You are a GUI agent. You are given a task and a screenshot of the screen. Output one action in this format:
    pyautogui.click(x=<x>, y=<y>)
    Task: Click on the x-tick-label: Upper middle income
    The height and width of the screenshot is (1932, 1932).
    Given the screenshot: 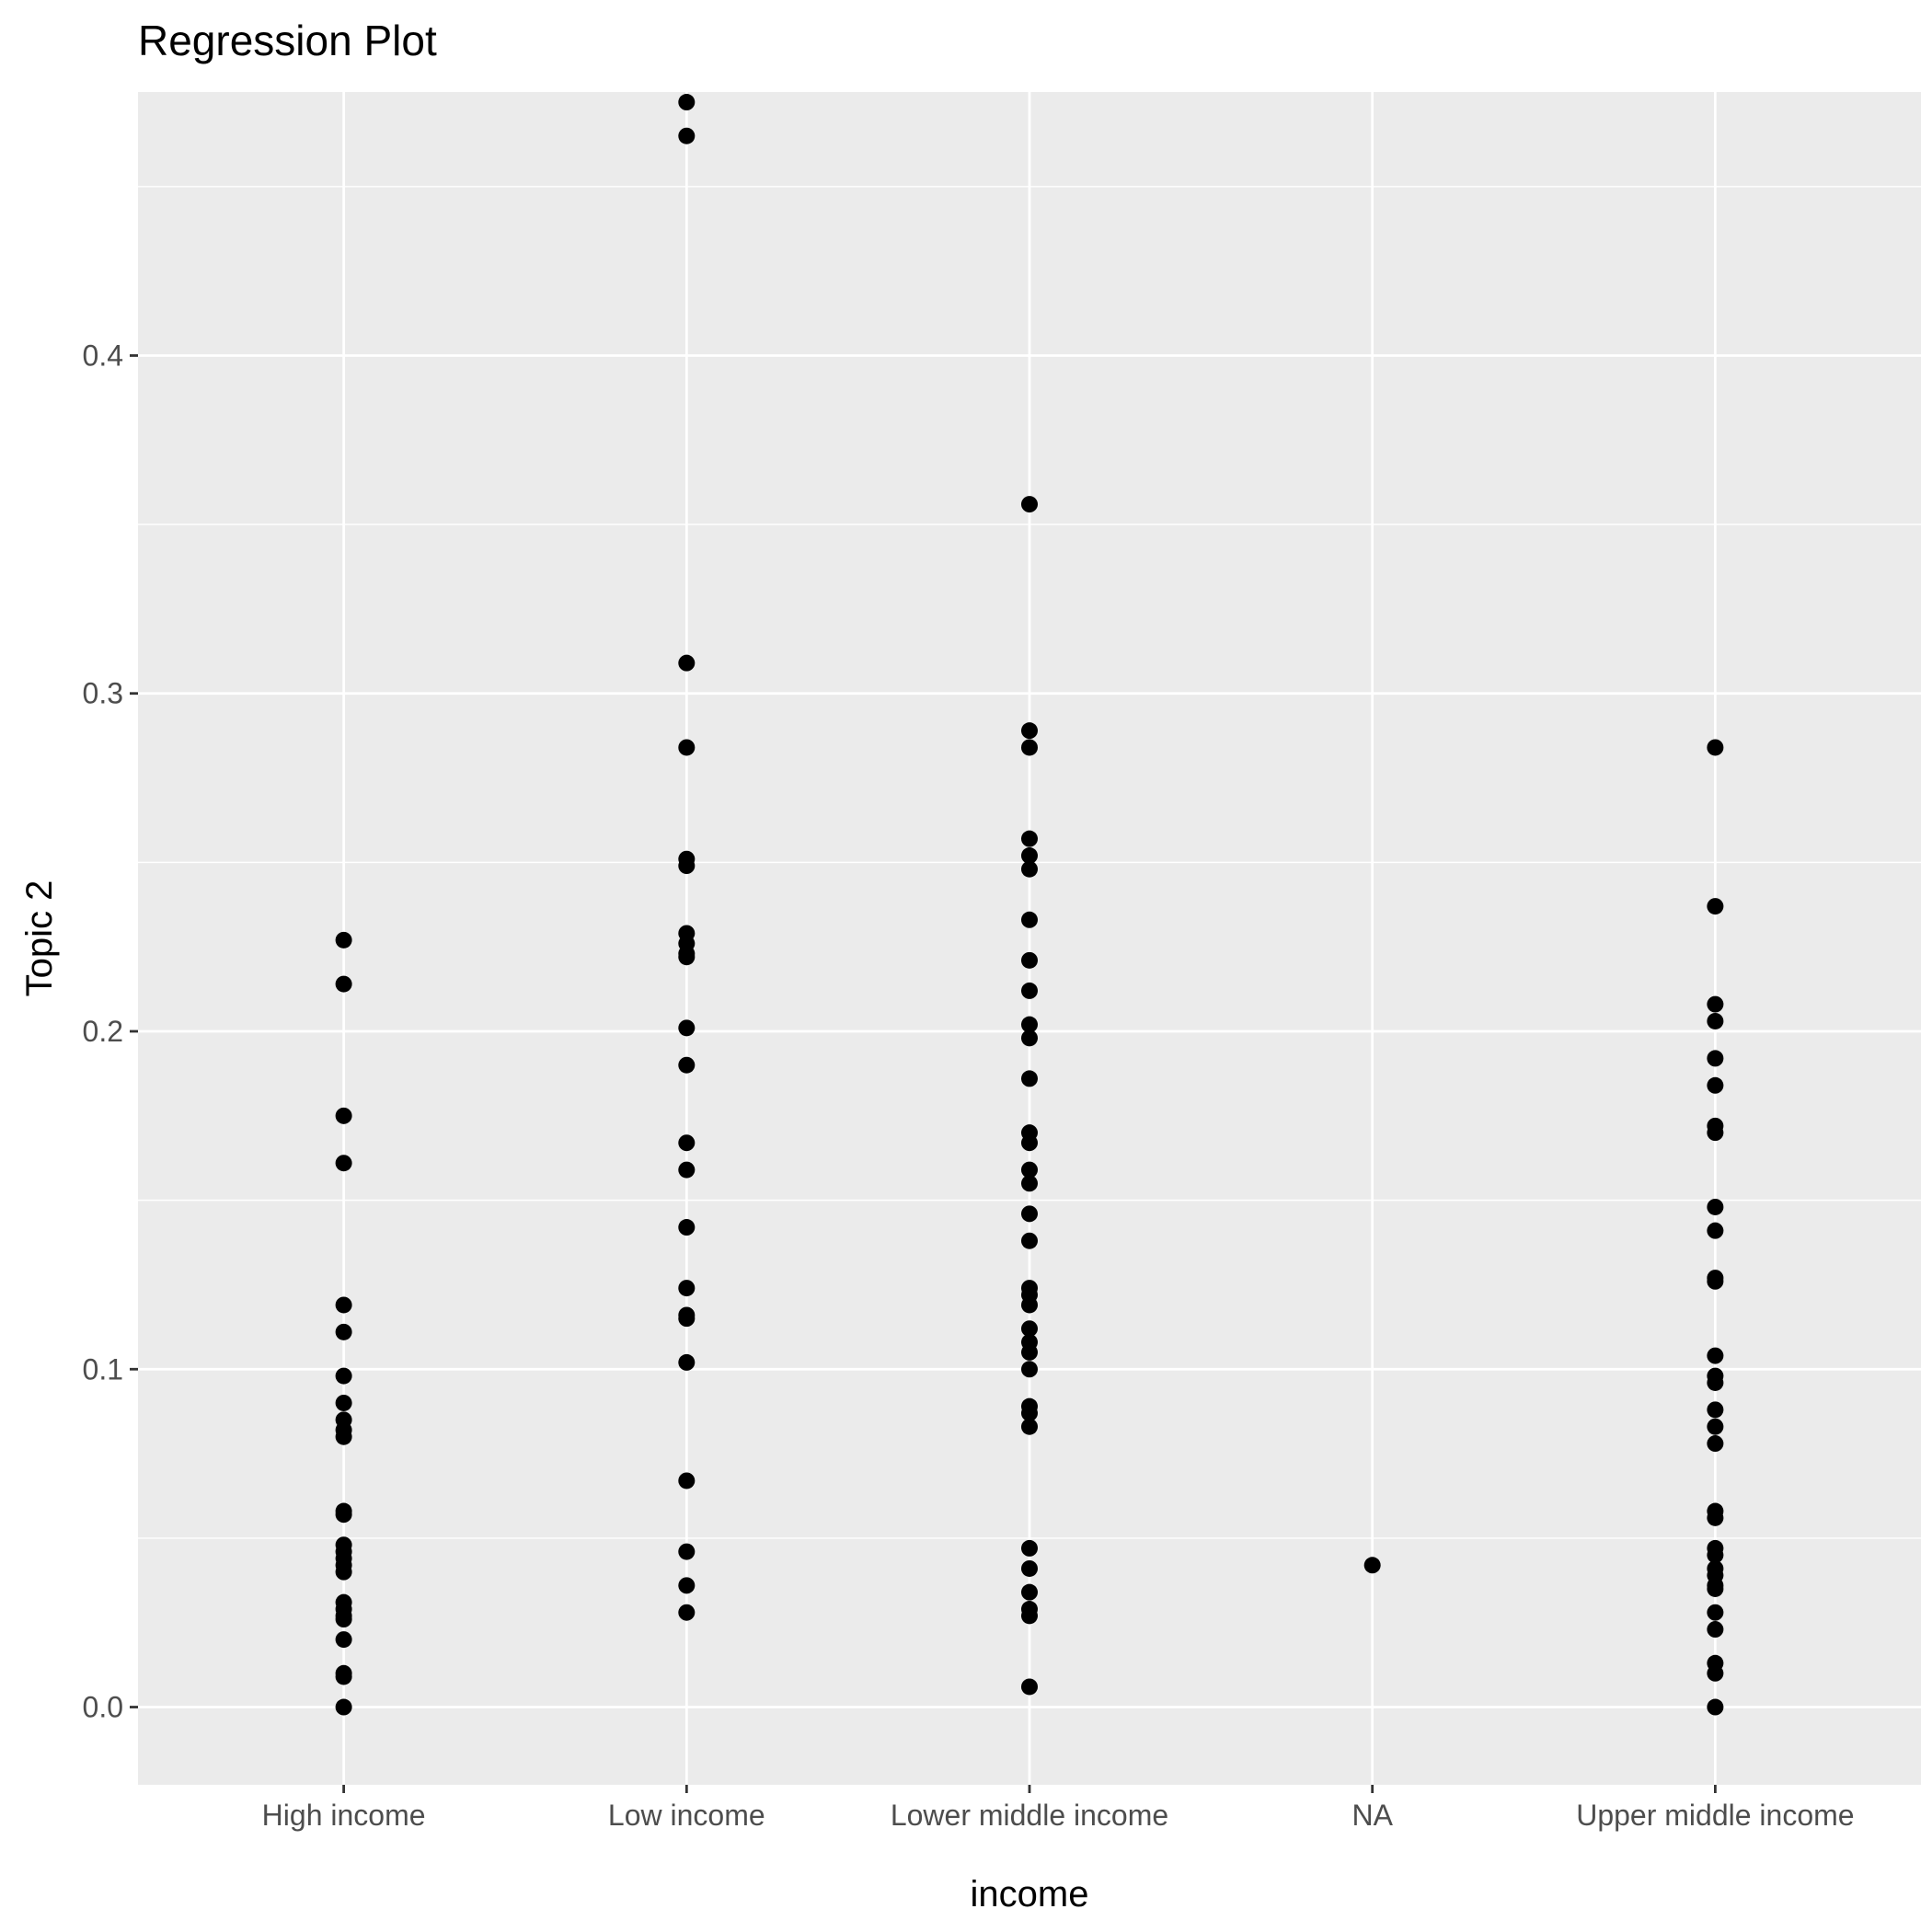 What is the action you would take?
    pyautogui.click(x=1715, y=1815)
    